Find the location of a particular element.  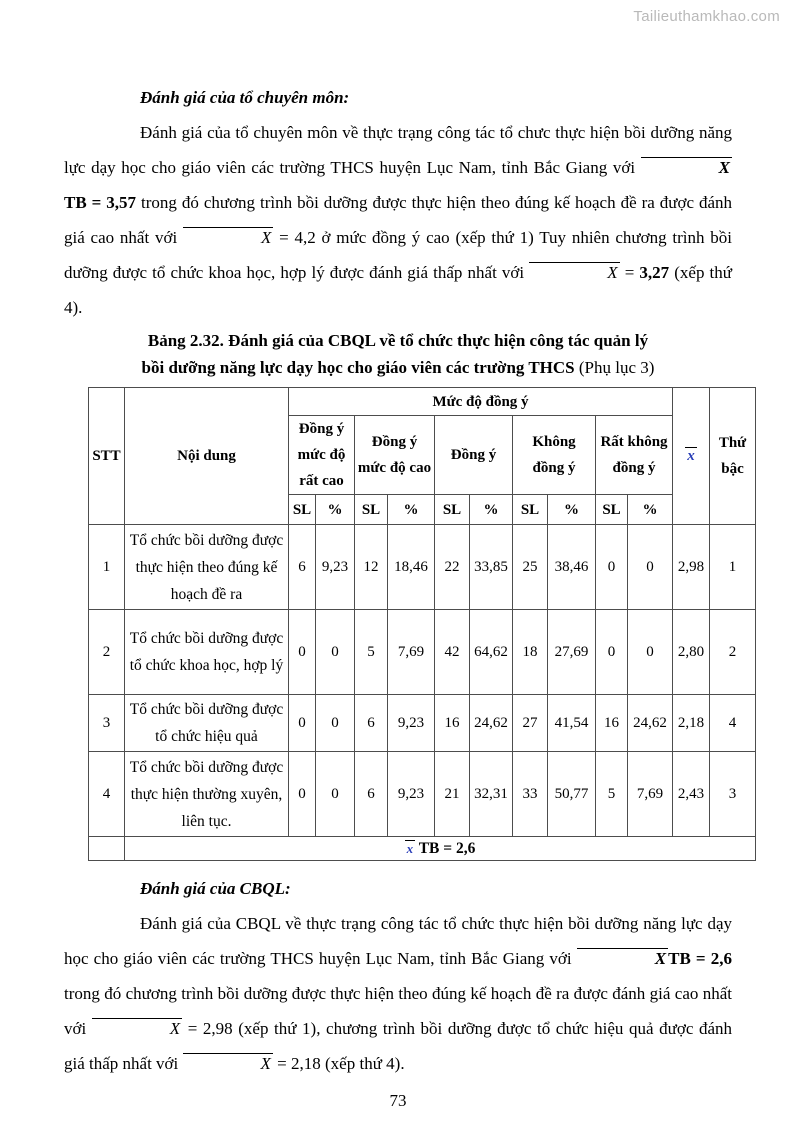

cell-rank: 2 is located at coordinates (732, 652).